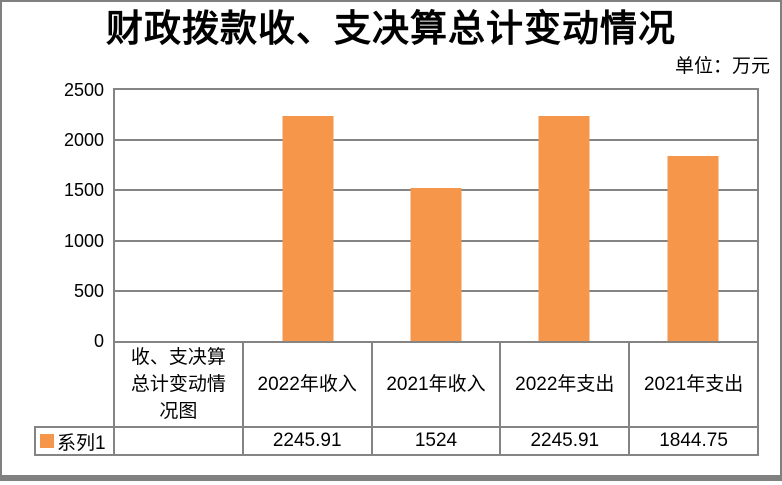 This screenshot has width=782, height=485. What do you see at coordinates (52, 215) in the screenshot?
I see `y-axis: 0 500 1000 1500 2000 2500` at bounding box center [52, 215].